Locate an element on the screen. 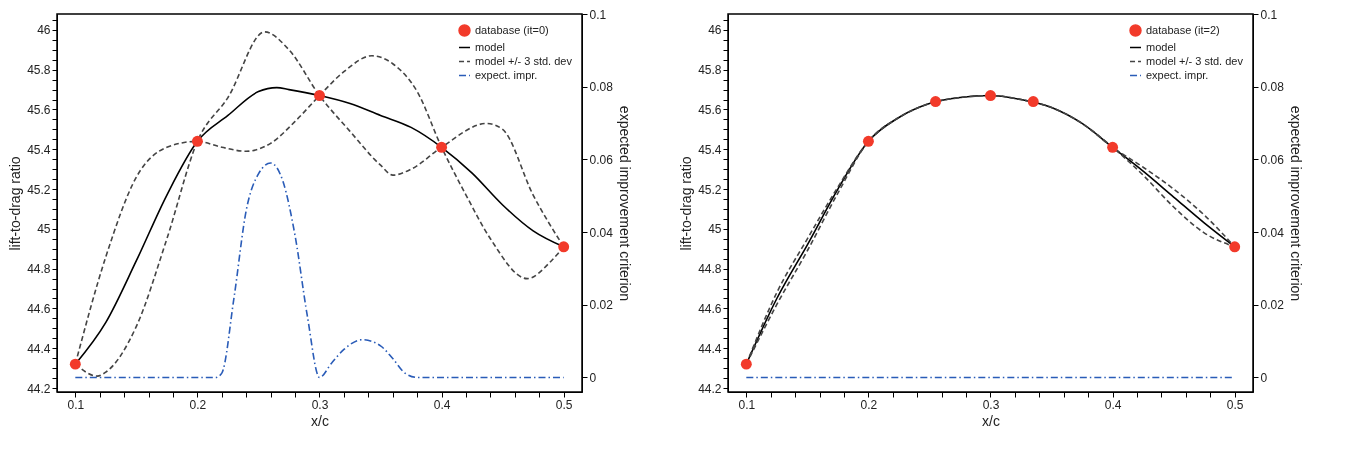  legend-label: database (it=0) is located at coordinates (512, 29).